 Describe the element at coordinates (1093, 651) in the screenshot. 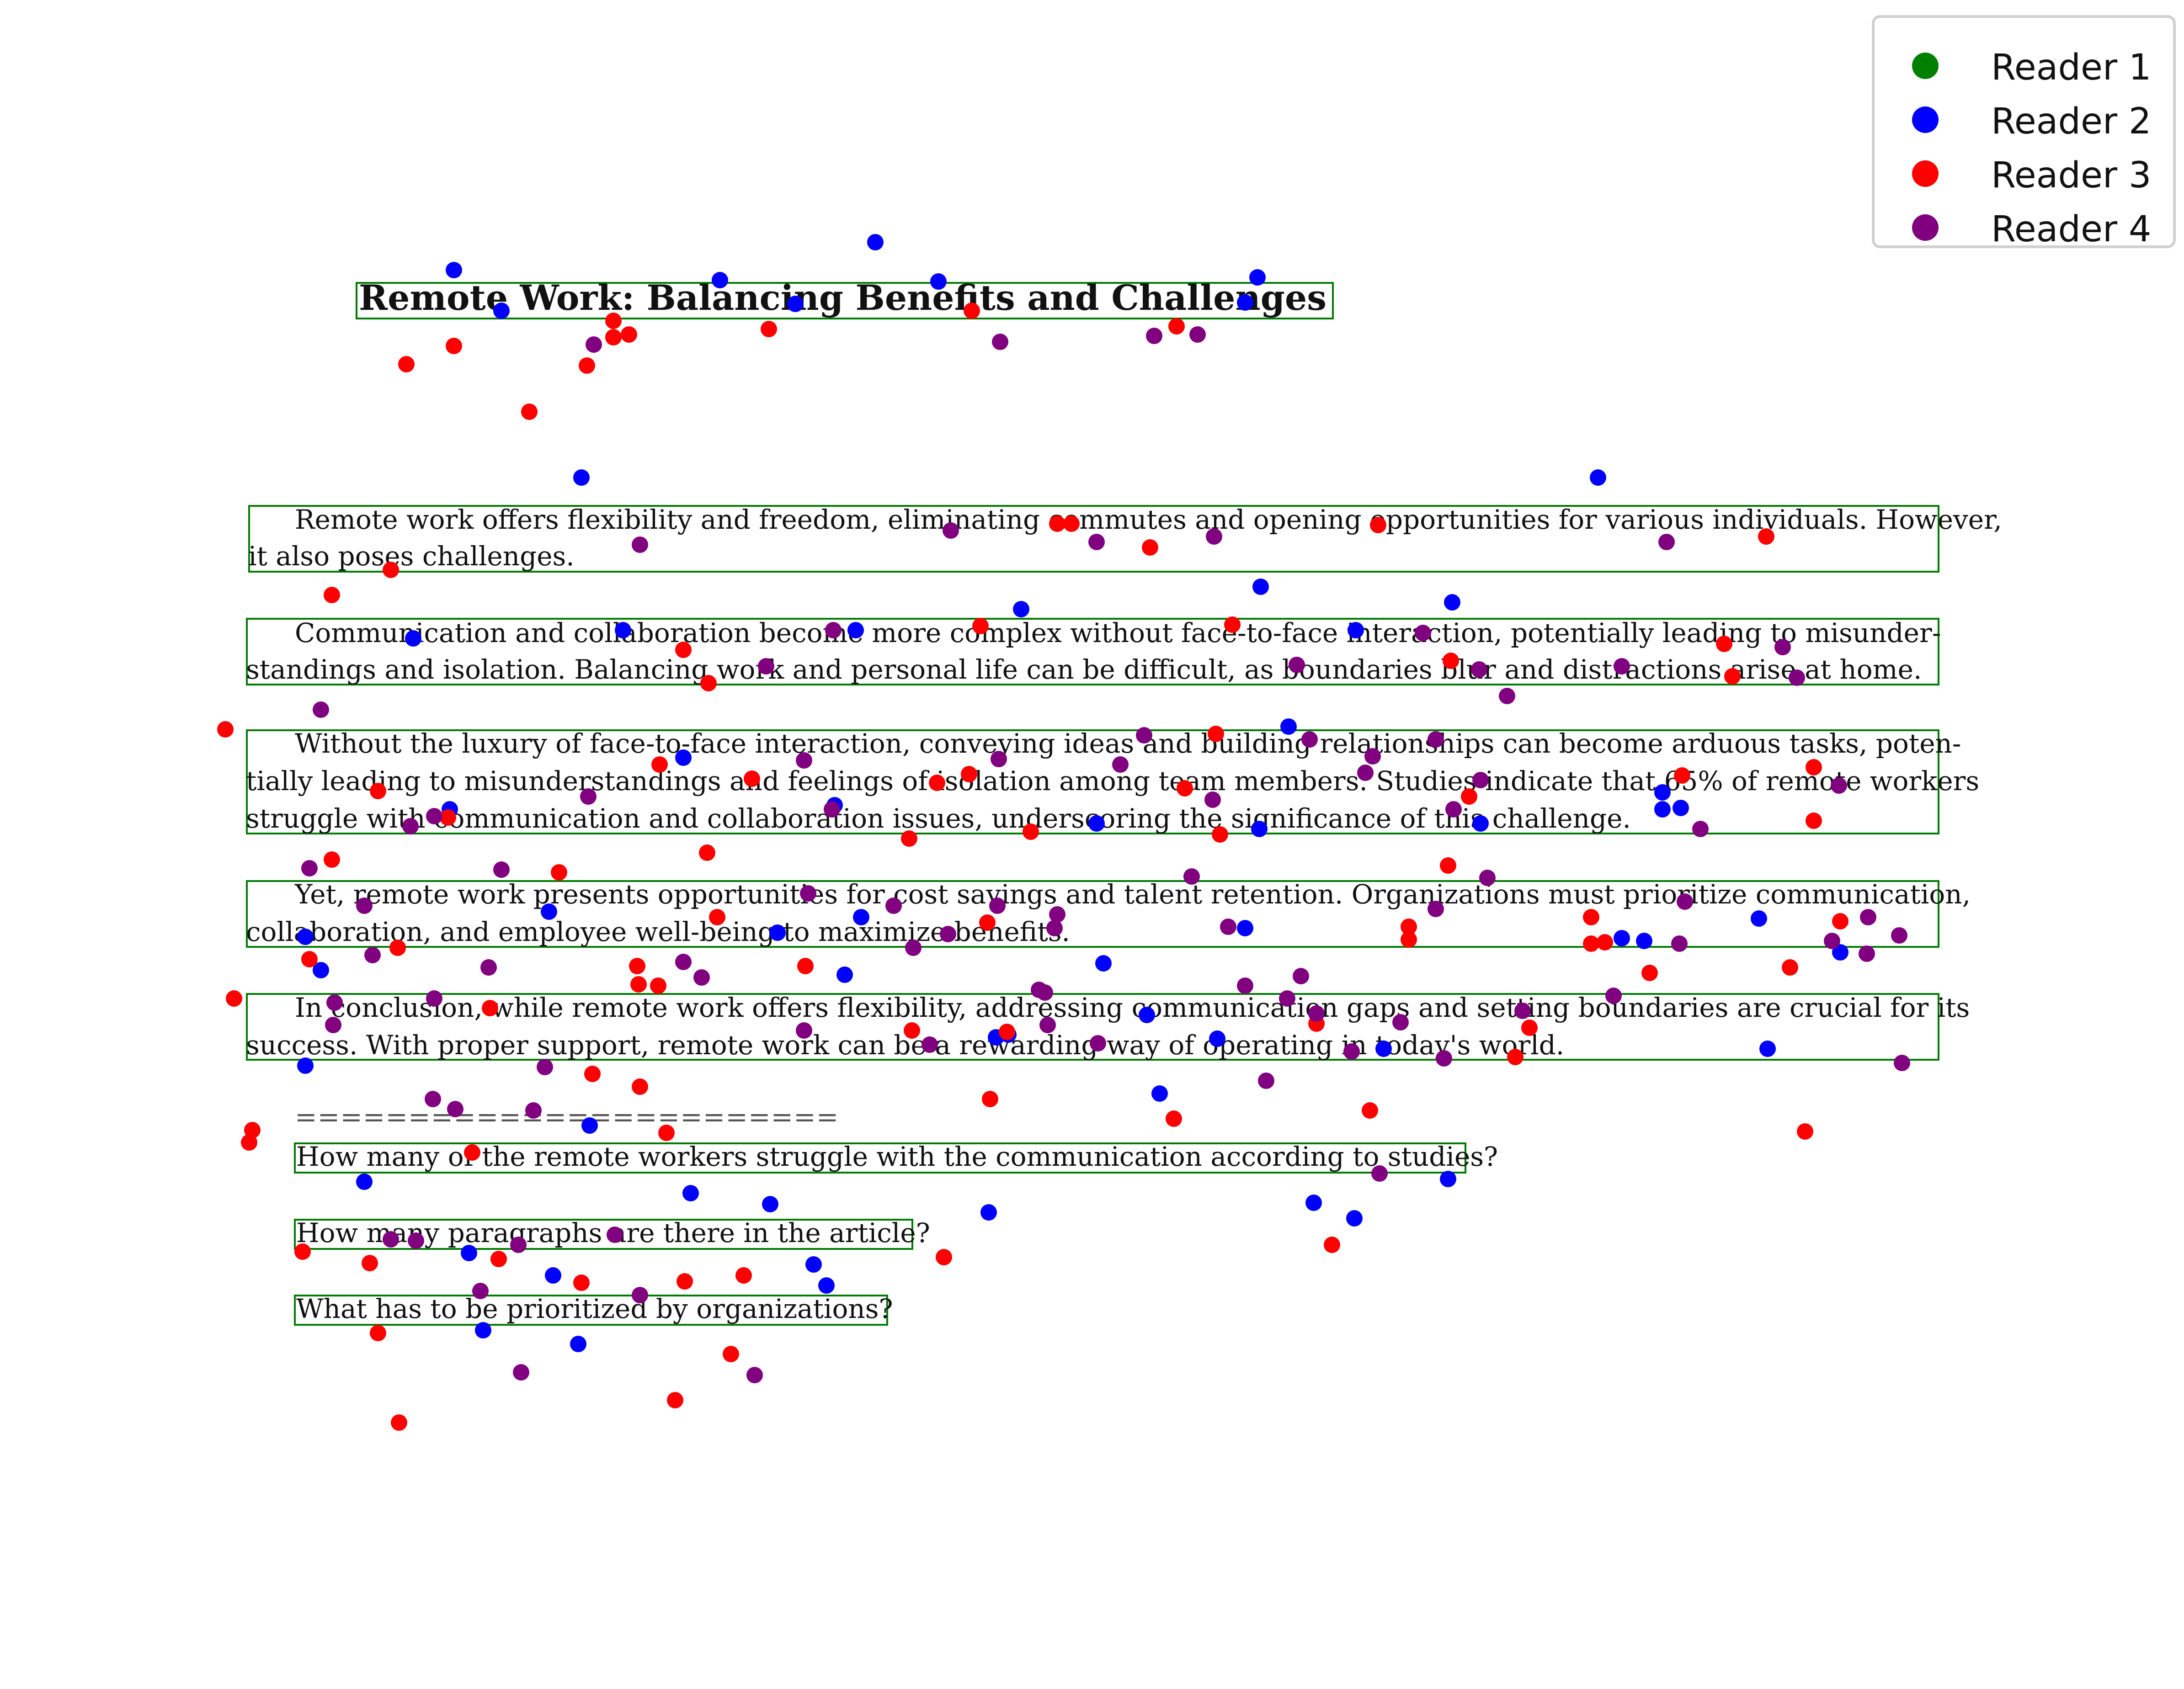

I see `paragraph-2-box` at that location.